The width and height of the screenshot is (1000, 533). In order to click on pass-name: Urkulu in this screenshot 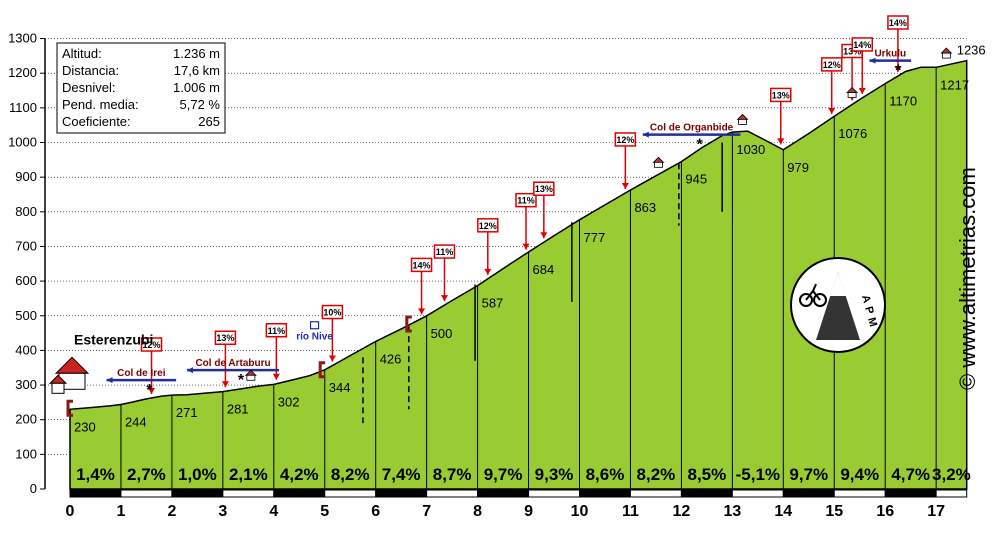, I will do `click(890, 54)`.